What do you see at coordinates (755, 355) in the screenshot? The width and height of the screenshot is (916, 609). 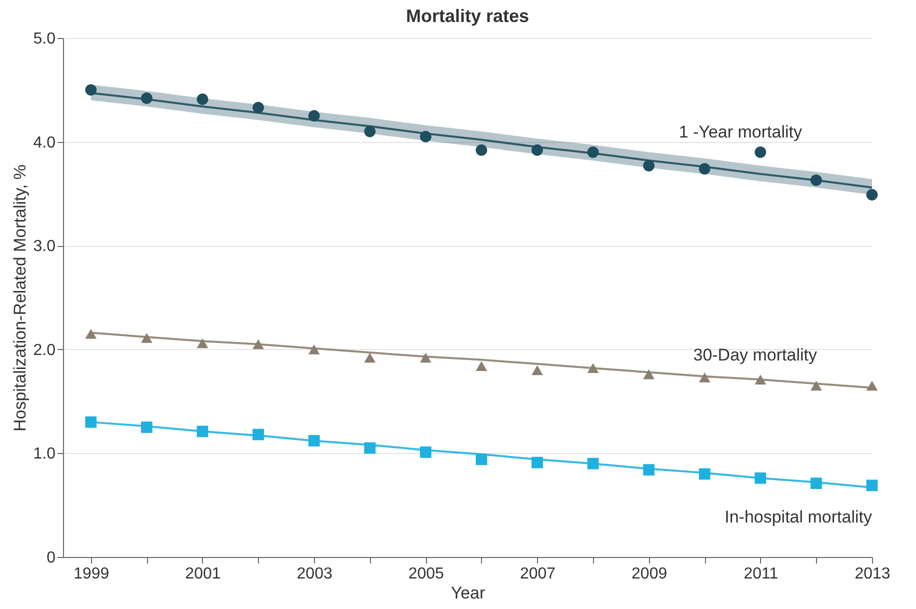 I see `series-label: 30-Day mortality` at bounding box center [755, 355].